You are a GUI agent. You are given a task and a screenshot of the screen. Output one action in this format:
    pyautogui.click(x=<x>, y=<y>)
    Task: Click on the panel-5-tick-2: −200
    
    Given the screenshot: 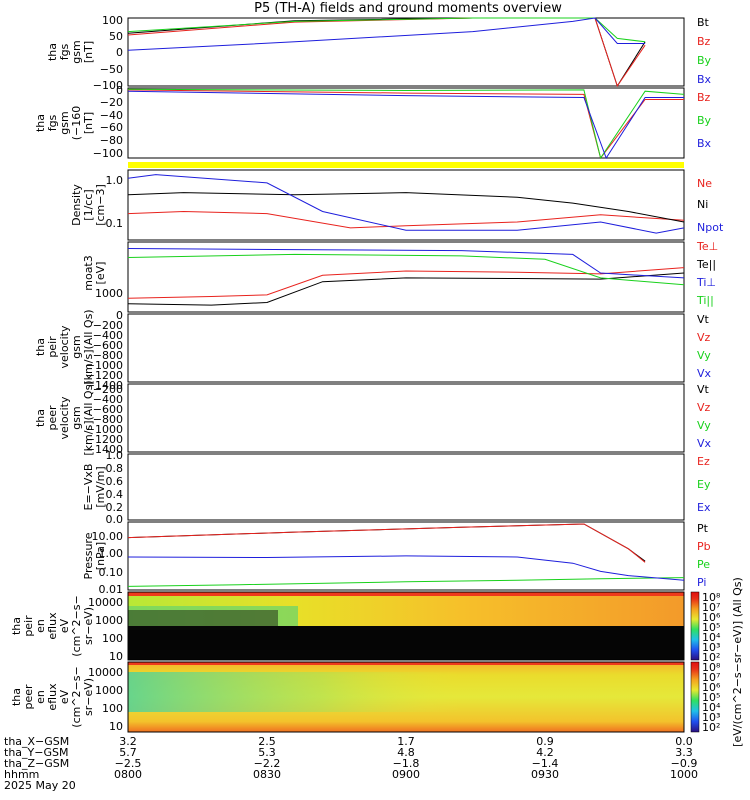 What is the action you would take?
    pyautogui.click(x=108, y=325)
    